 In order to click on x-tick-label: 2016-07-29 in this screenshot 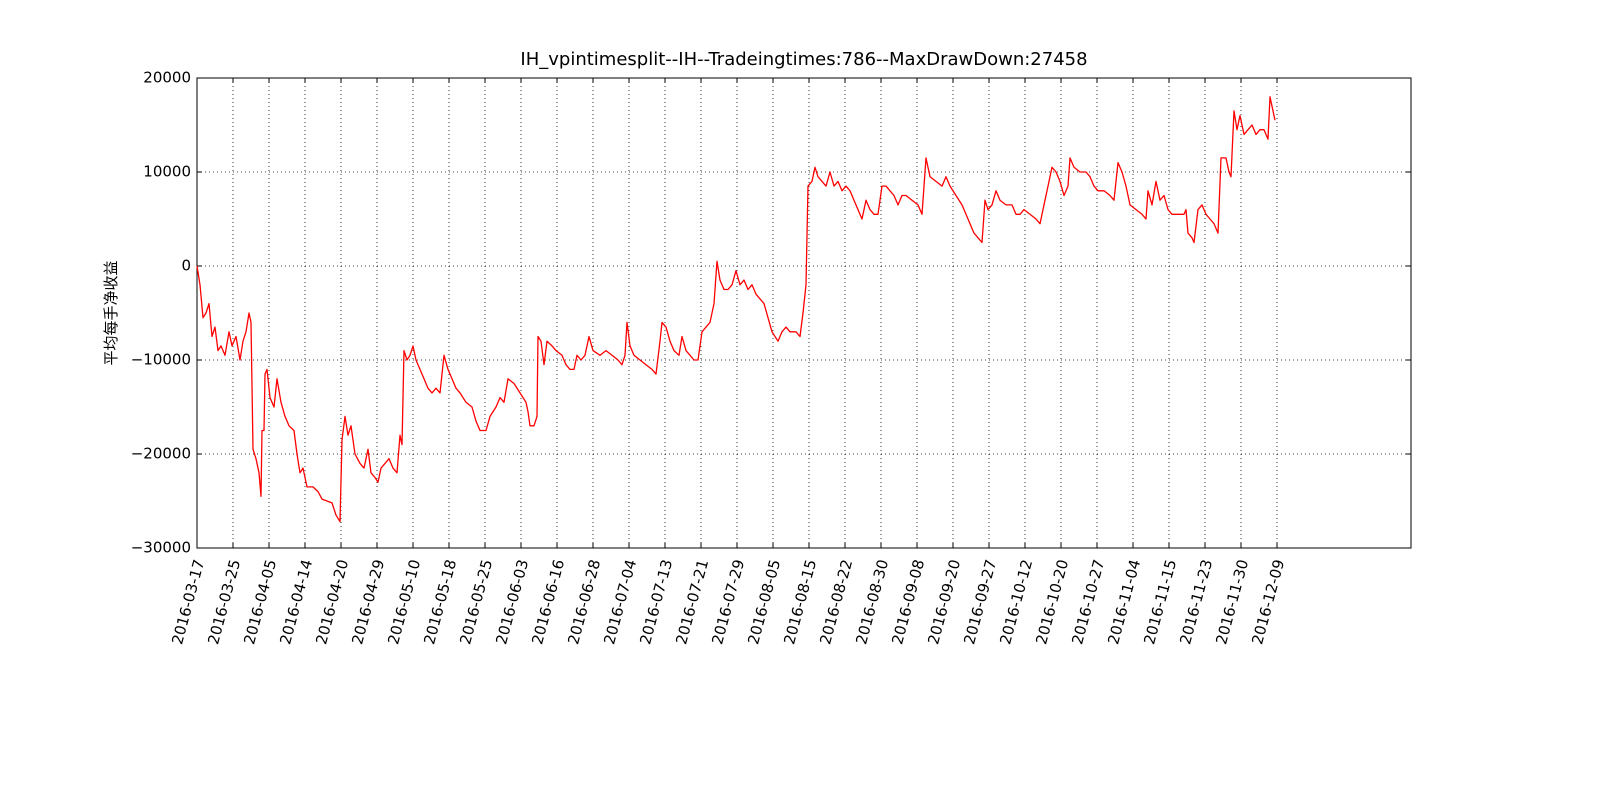, I will do `click(728, 602)`.